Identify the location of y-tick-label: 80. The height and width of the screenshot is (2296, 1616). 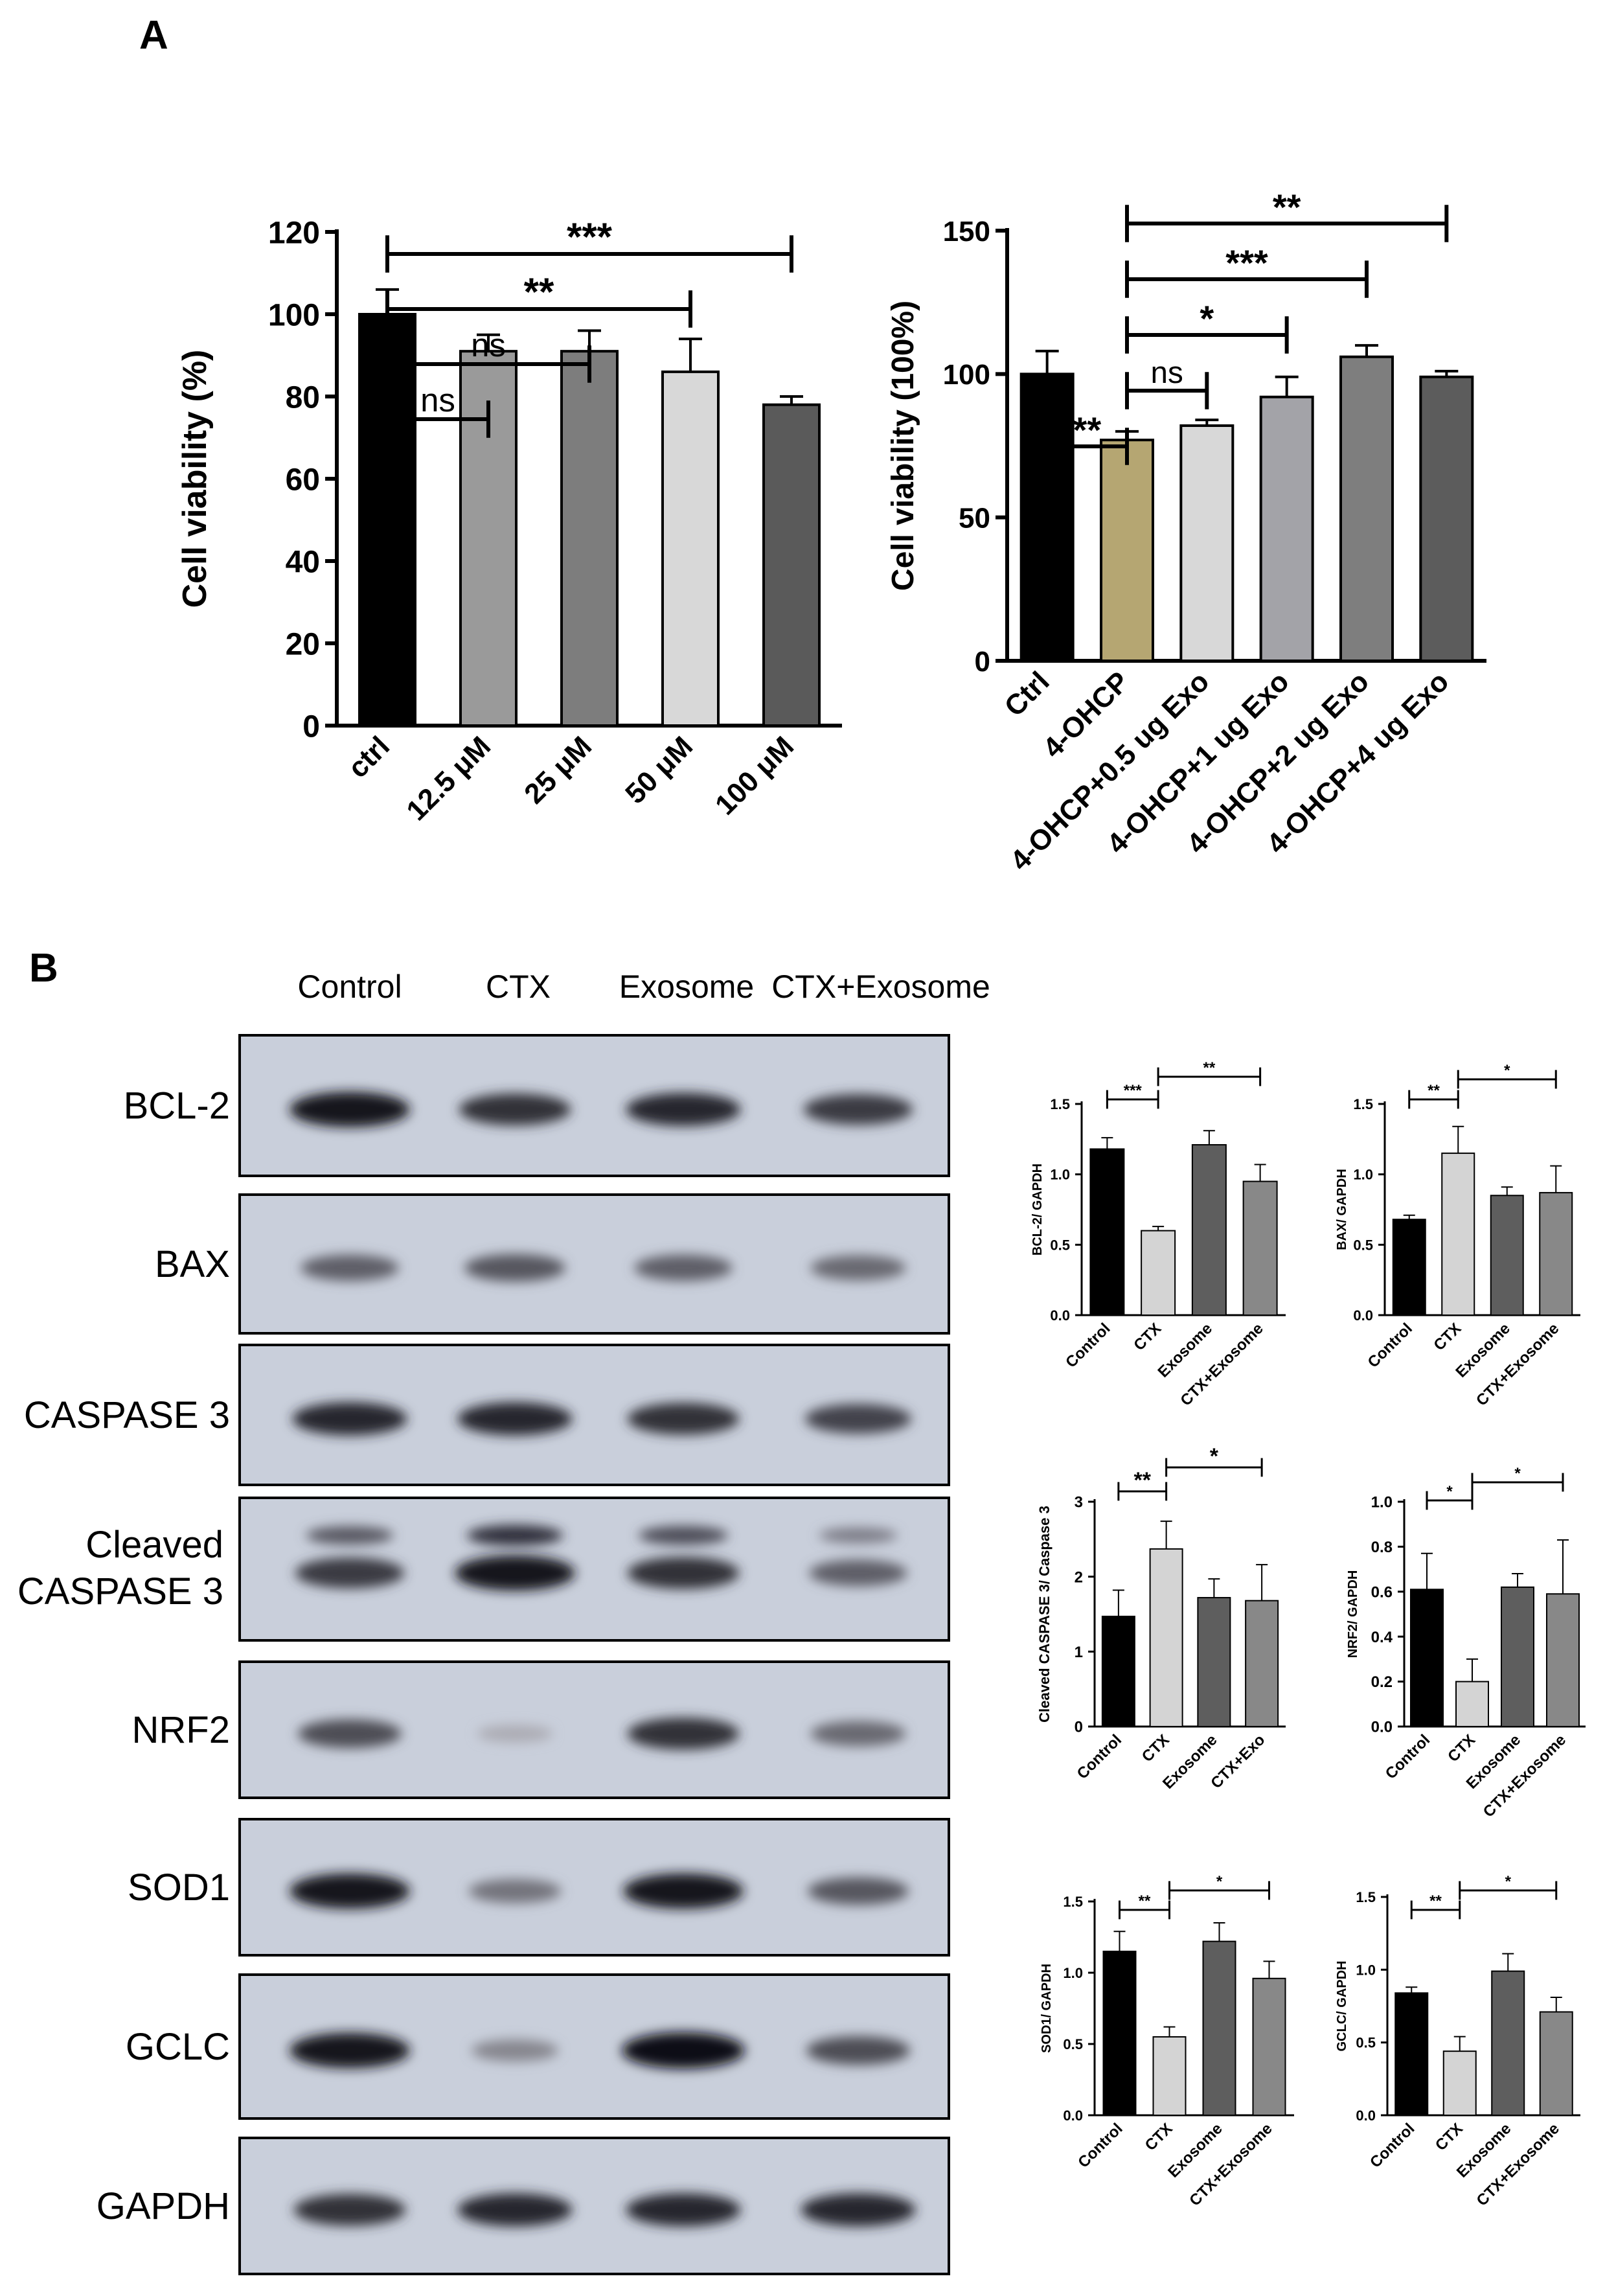
(303, 397).